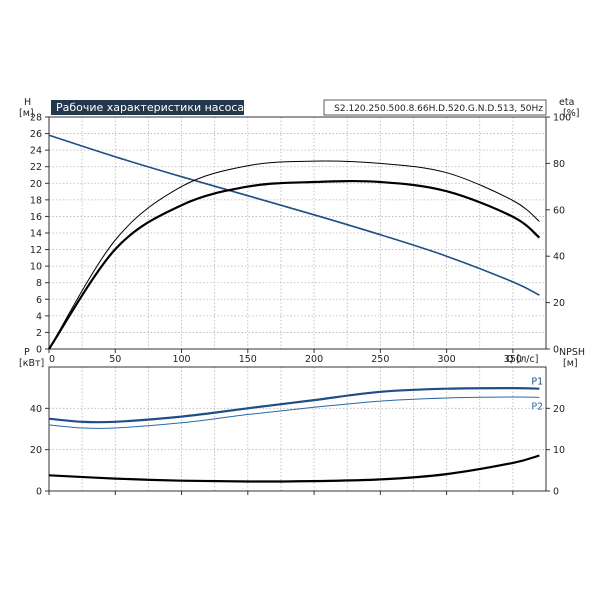  What do you see at coordinates (559, 164) in the screenshot?
I see `panel1-right-tick-label: 80` at bounding box center [559, 164].